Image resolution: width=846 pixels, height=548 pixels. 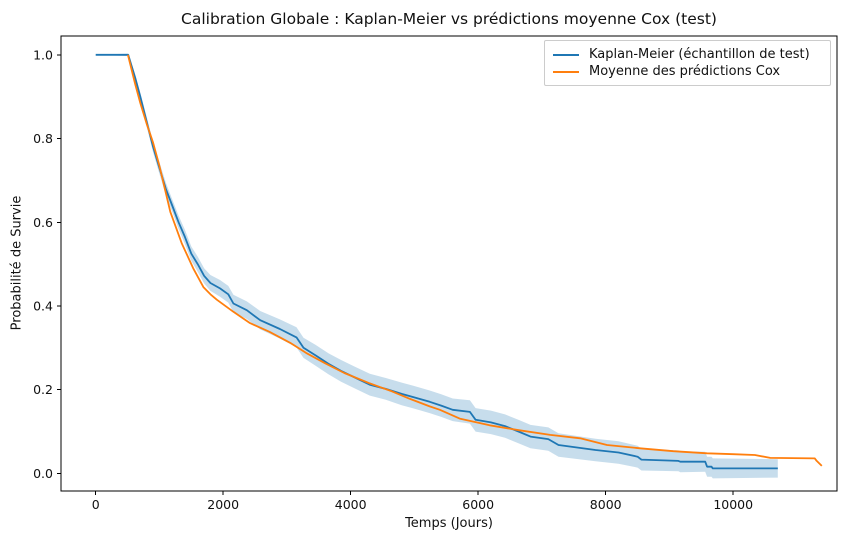 I want to click on y-tick-label: 1.0, so click(x=43, y=54).